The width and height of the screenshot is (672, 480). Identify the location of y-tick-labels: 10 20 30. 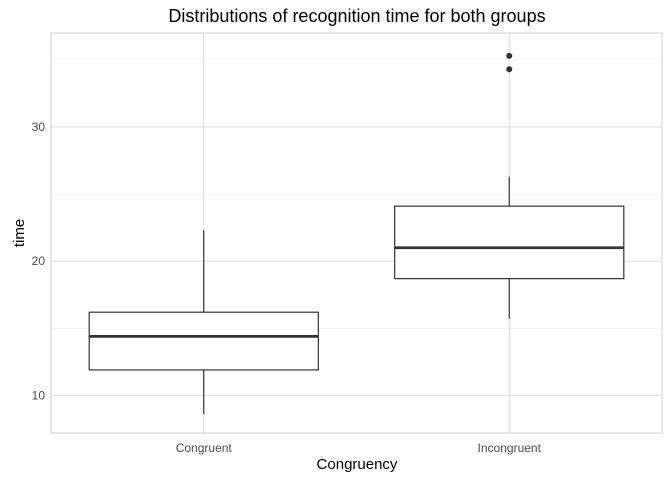
(39, 261).